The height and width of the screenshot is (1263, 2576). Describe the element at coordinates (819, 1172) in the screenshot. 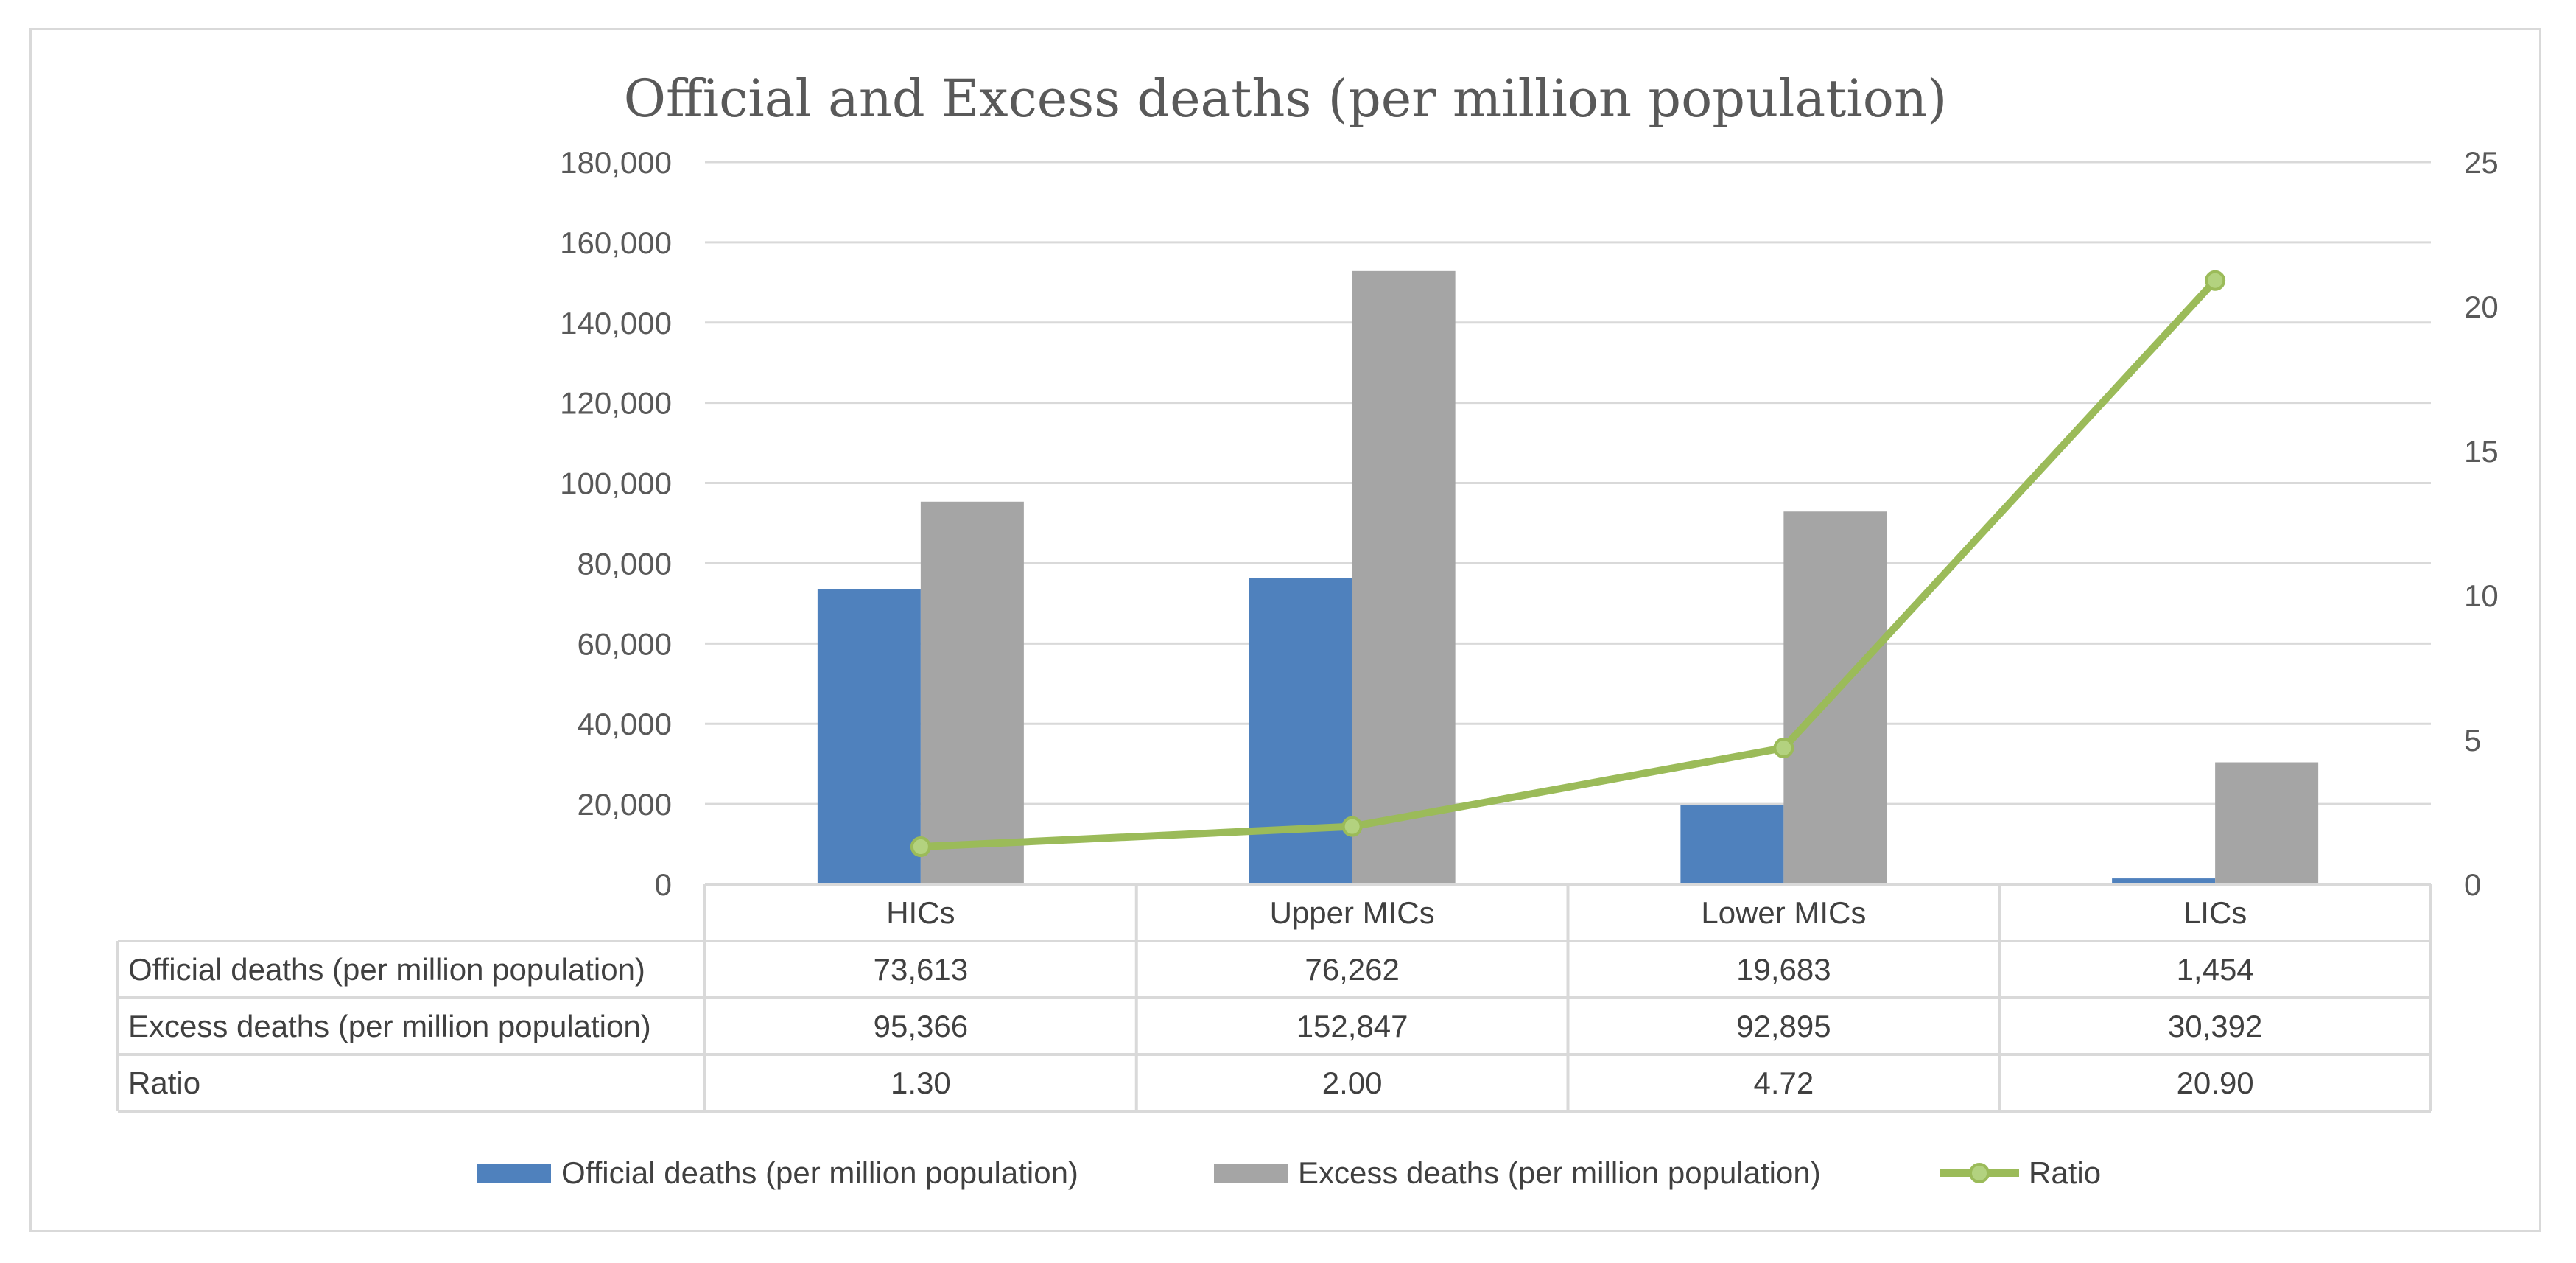

I see `legend-label: Official deaths (per million population)` at that location.